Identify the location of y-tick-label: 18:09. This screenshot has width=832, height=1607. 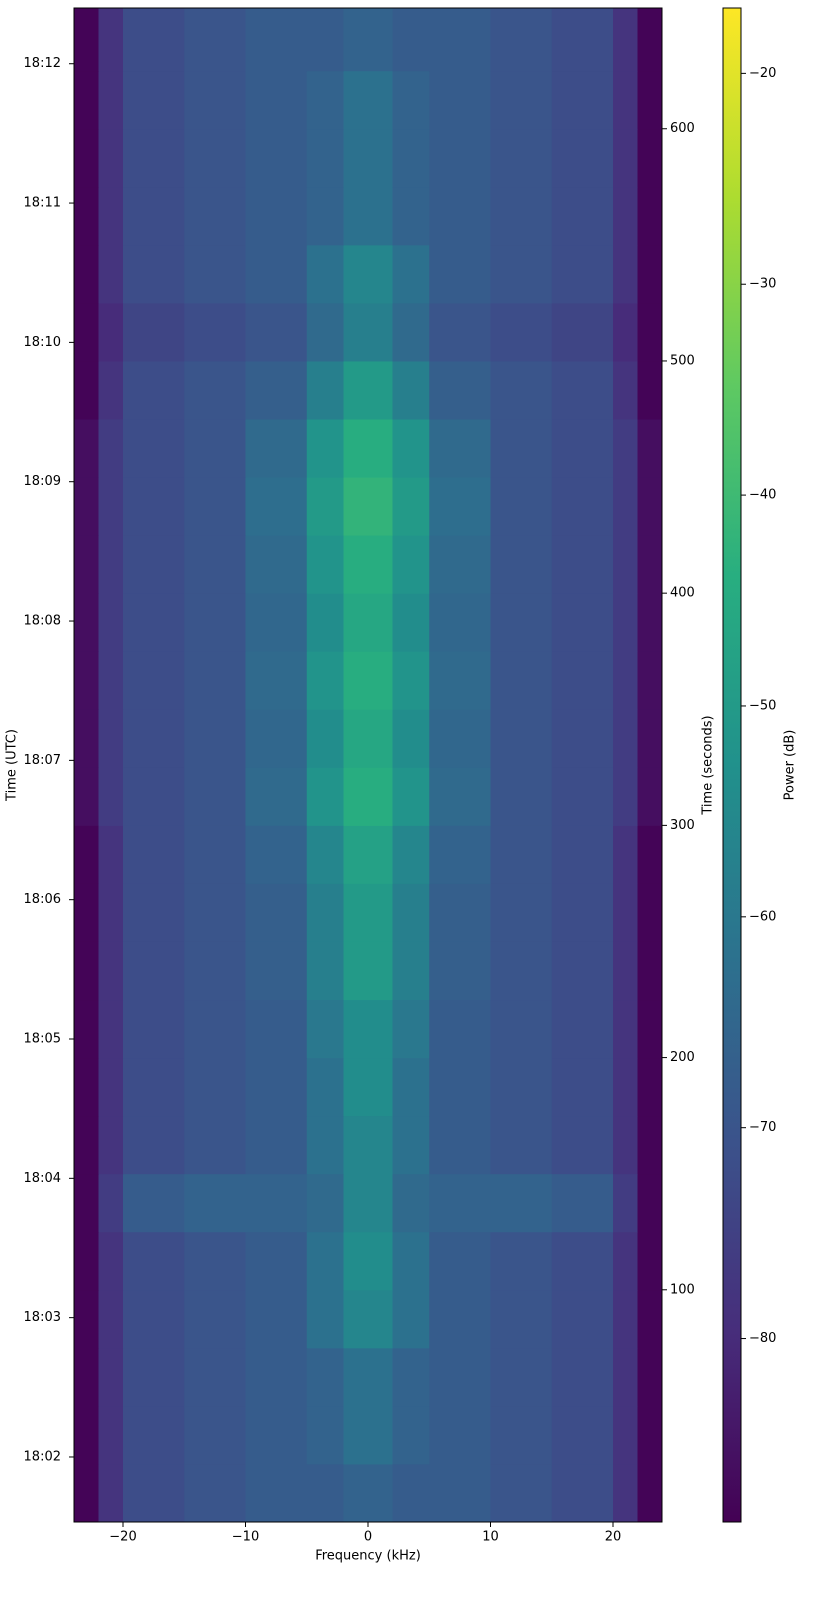
(42, 481).